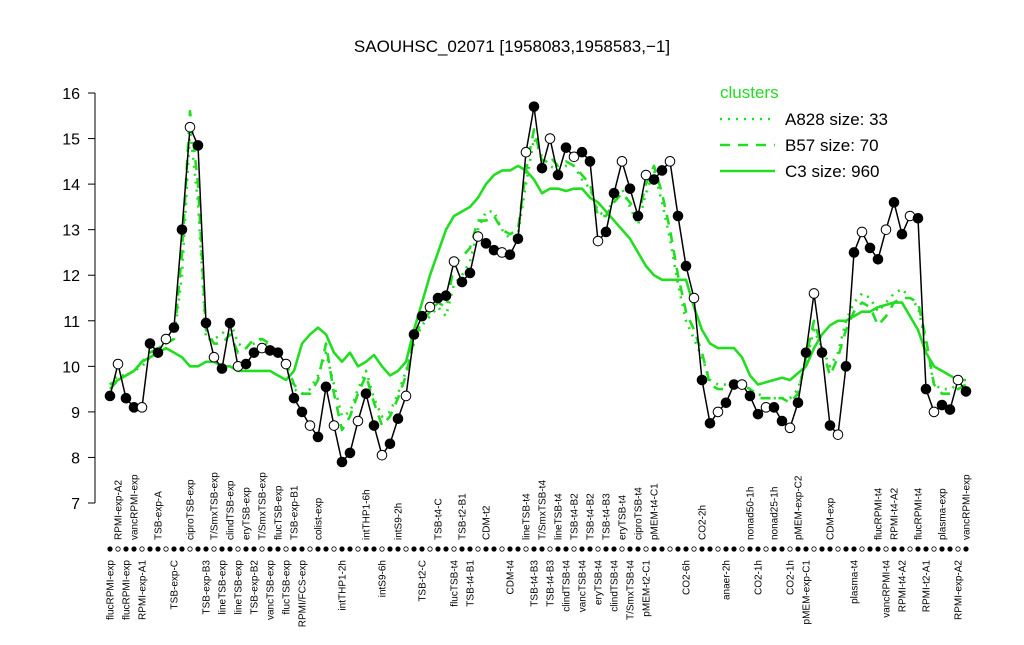 This screenshot has width=1024, height=645. What do you see at coordinates (967, 507) in the screenshot?
I see `x-tick-label: vancRPMI-exp` at bounding box center [967, 507].